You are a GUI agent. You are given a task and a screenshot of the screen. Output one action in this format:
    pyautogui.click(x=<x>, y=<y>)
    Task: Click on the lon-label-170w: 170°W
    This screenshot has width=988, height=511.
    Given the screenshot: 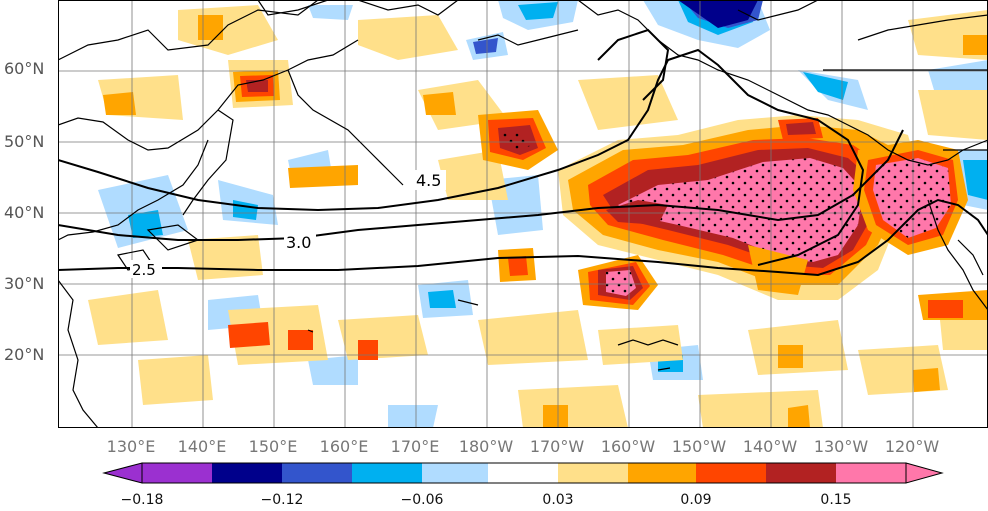 What is the action you would take?
    pyautogui.click(x=557, y=446)
    